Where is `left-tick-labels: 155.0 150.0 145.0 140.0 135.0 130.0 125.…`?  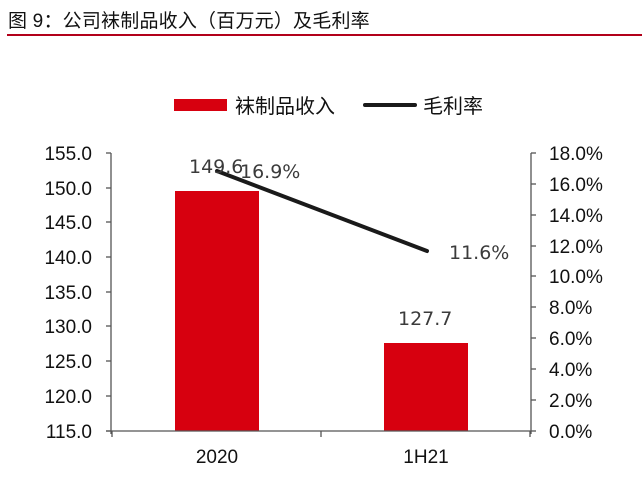 left-tick-labels: 155.0 150.0 145.0 140.0 135.0 130.0 125.… is located at coordinates (68, 293).